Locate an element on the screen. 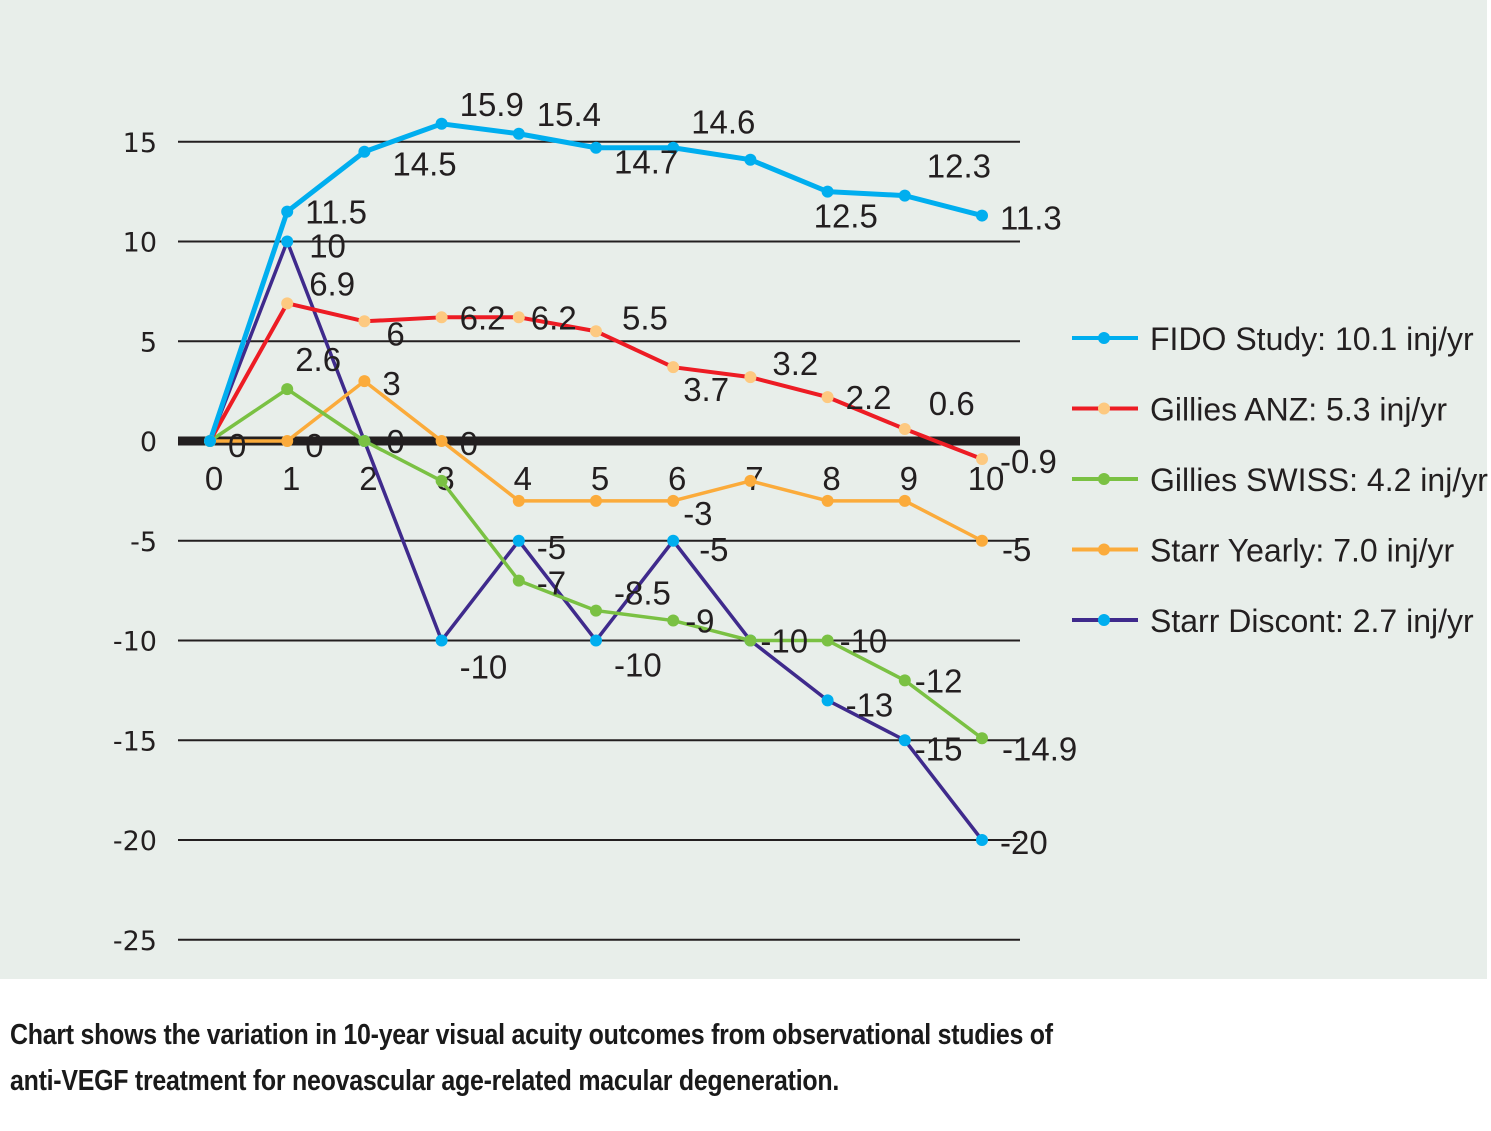 This screenshot has width=1491, height=1131. x-axis-ticks: 012345678910 is located at coordinates (605, 478).